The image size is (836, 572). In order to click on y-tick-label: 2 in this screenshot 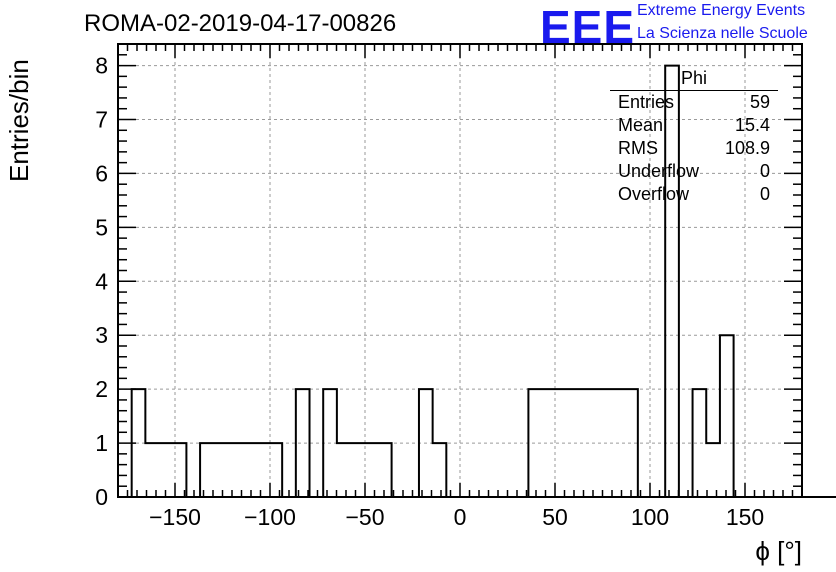, I will do `click(101, 389)`.